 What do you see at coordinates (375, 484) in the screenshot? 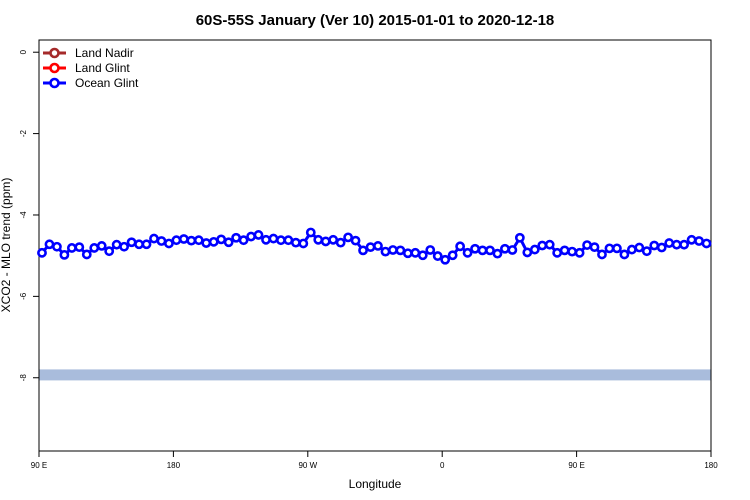
I see `x-axis-label: Longitude` at bounding box center [375, 484].